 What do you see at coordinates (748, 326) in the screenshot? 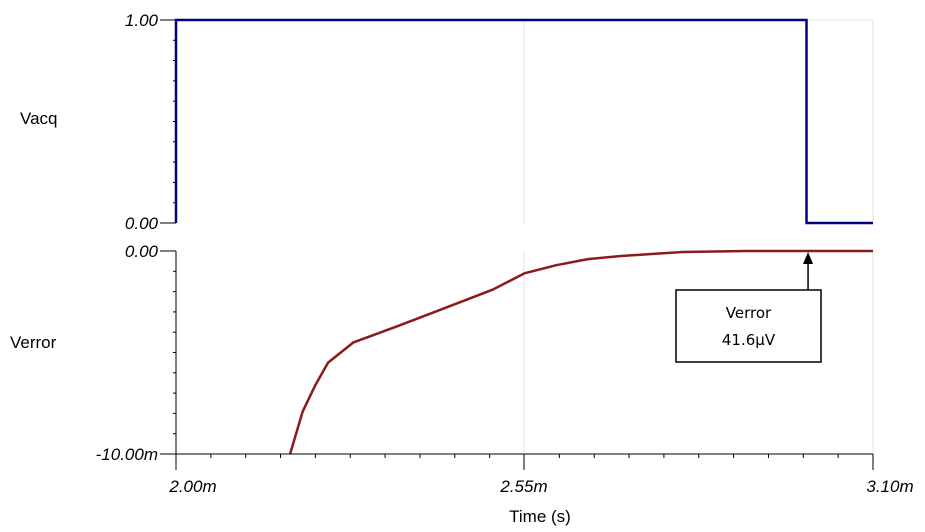
I see `annotation-box` at bounding box center [748, 326].